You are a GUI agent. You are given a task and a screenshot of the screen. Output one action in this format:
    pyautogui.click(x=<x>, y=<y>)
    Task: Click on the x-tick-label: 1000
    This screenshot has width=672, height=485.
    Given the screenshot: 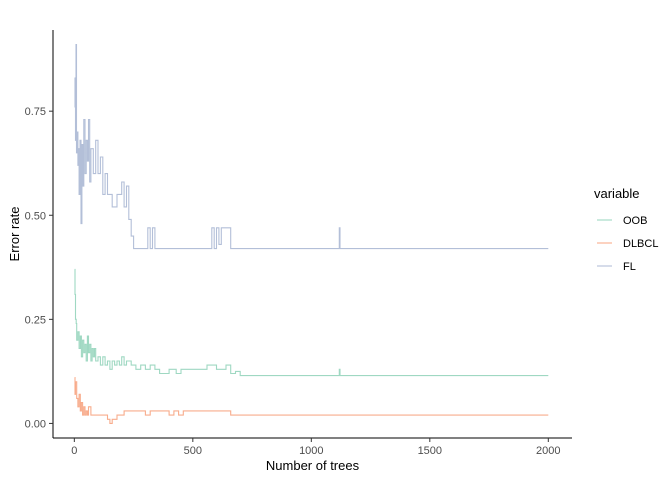 What is the action you would take?
    pyautogui.click(x=311, y=451)
    